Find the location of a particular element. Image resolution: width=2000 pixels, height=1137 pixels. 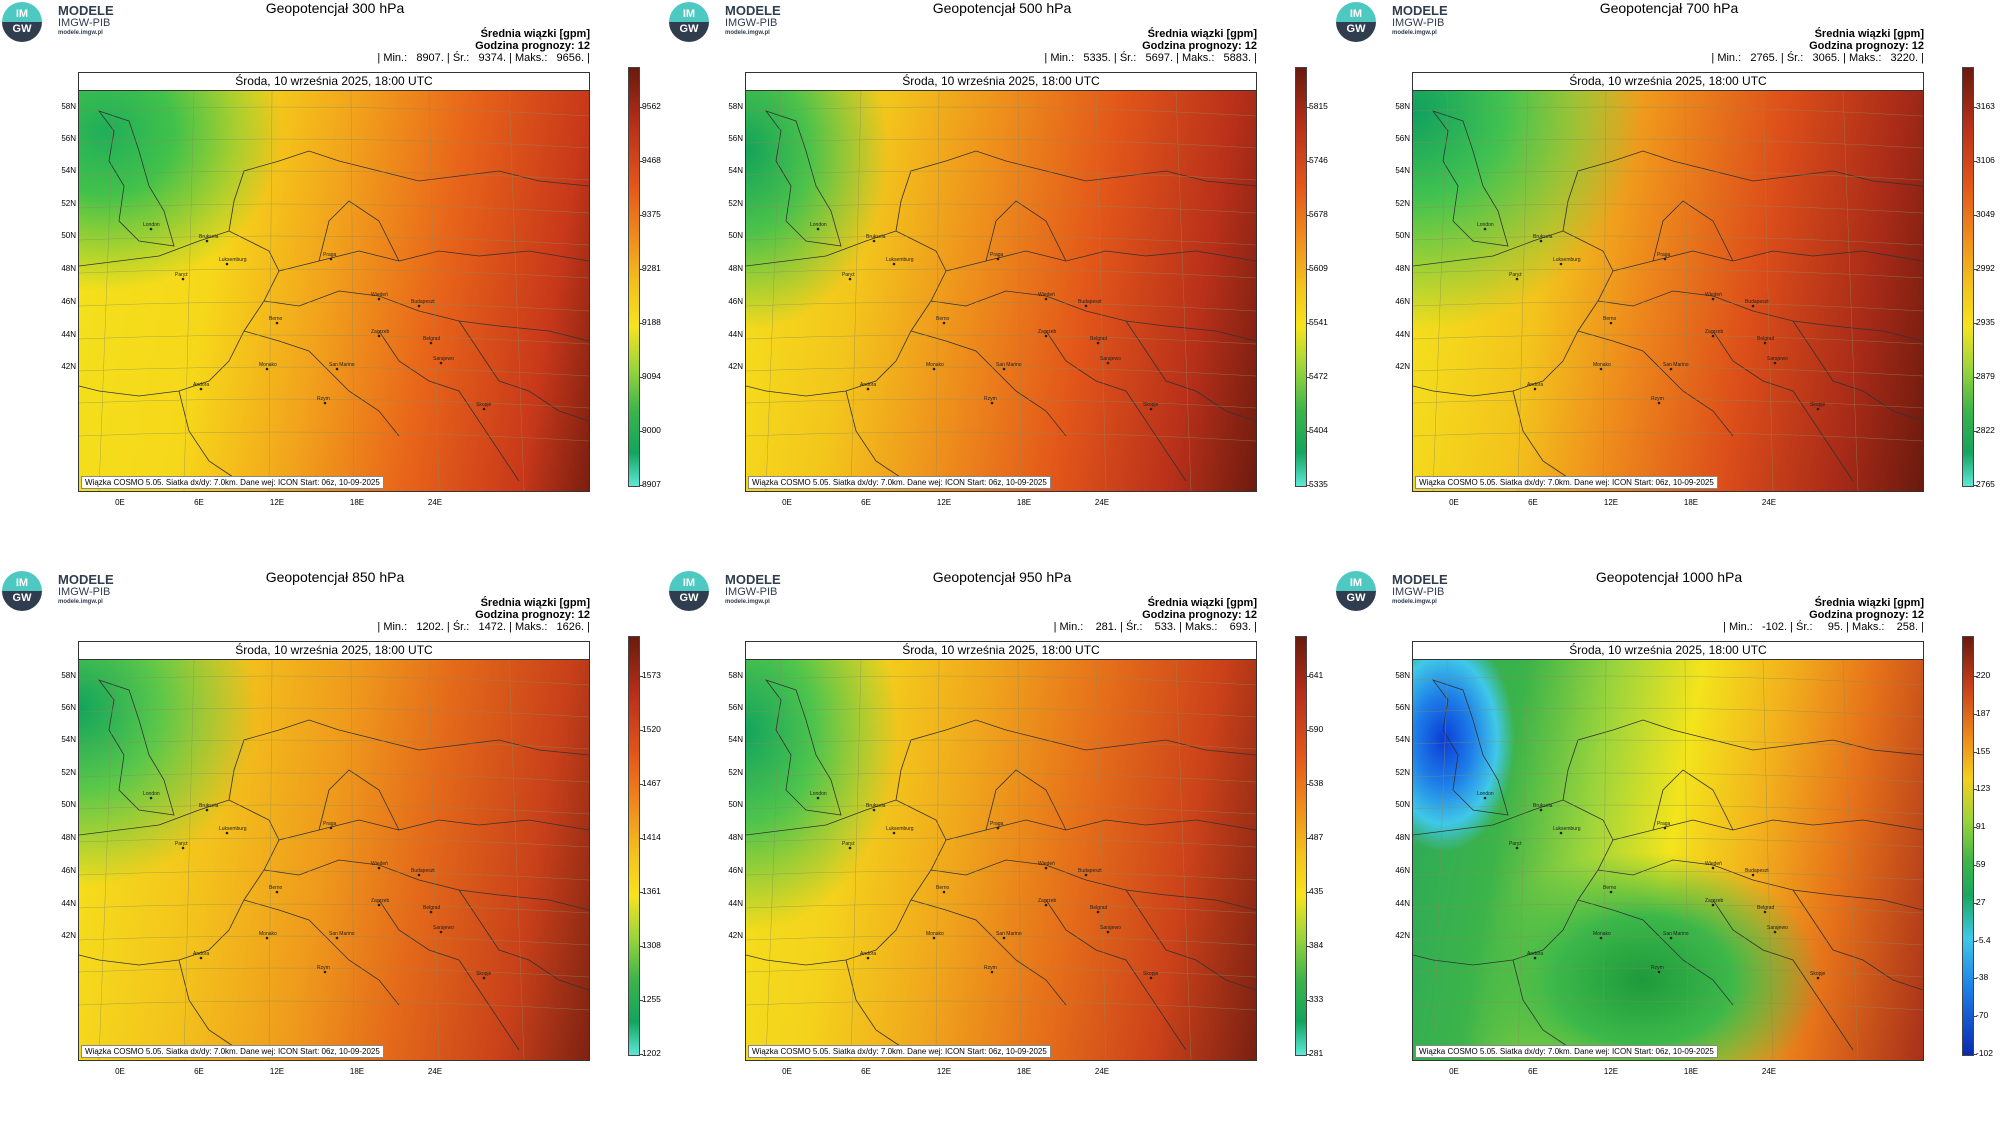

logo-url: modele.imgw.pl is located at coordinates (80, 33).